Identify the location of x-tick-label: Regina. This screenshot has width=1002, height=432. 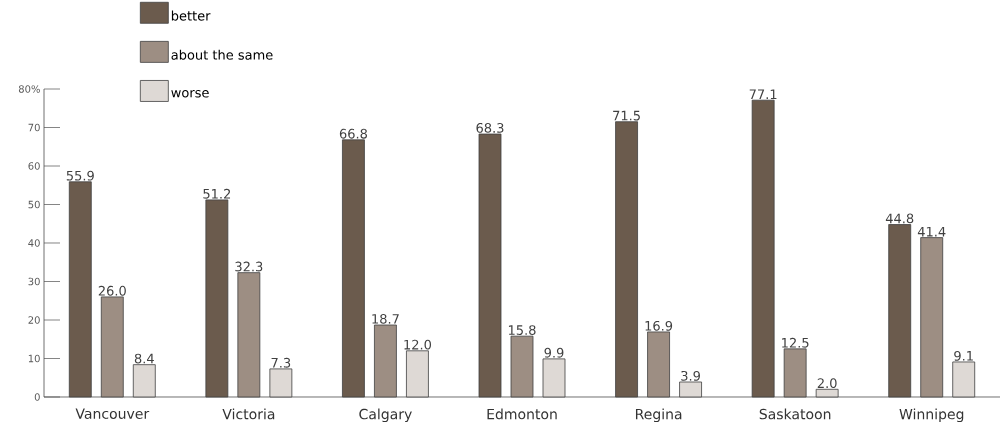
(658, 415).